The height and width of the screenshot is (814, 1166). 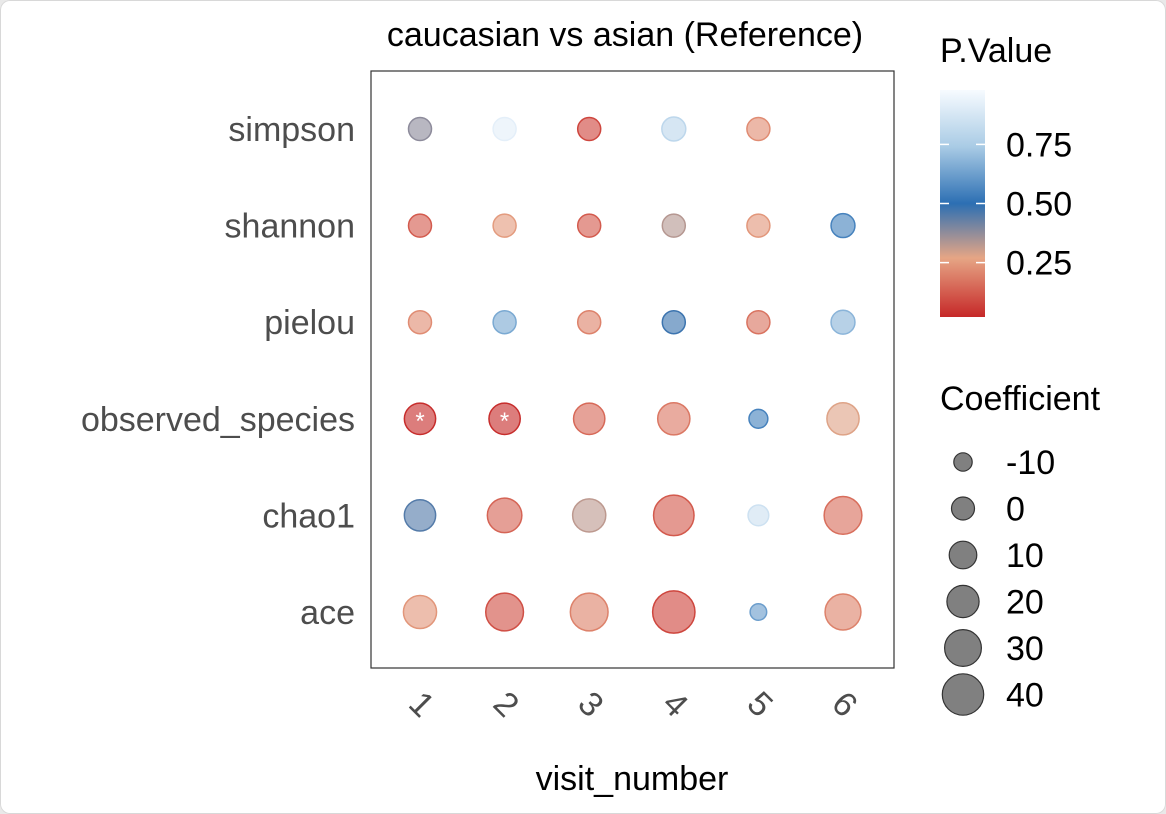 What do you see at coordinates (1025, 696) in the screenshot?
I see `size-legend-label: 40` at bounding box center [1025, 696].